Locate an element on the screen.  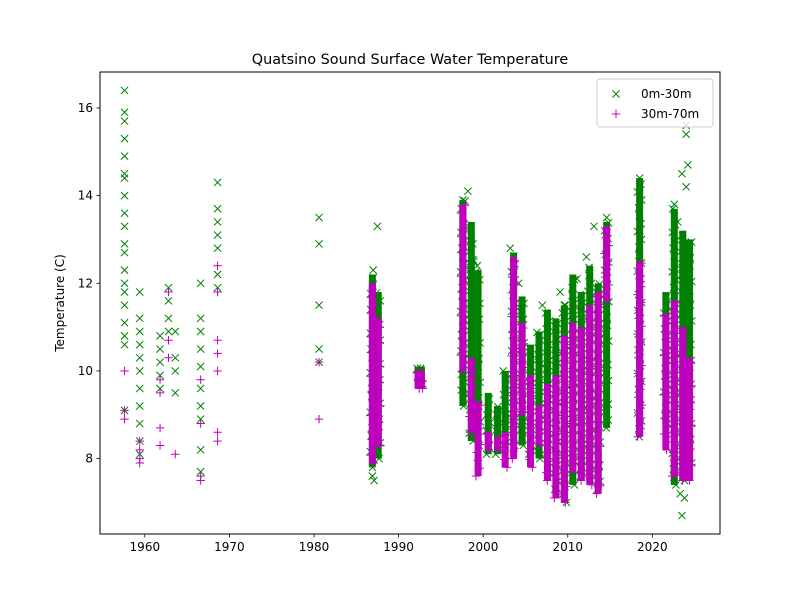
legend-label: 0m-30m is located at coordinates (666, 94).